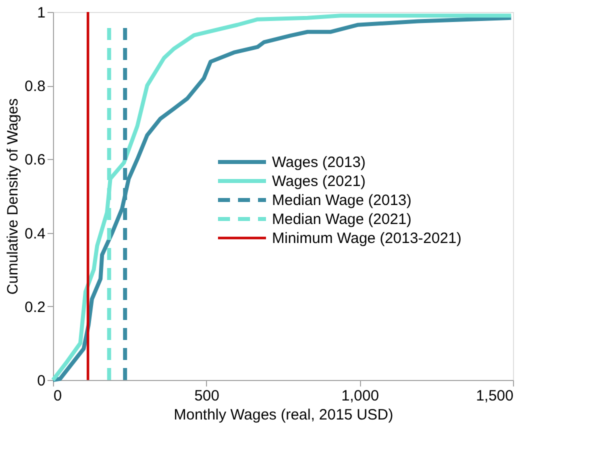 Image resolution: width=591 pixels, height=452 pixels. Describe the element at coordinates (35, 307) in the screenshot. I see `y-tick-label: 0.2` at that location.